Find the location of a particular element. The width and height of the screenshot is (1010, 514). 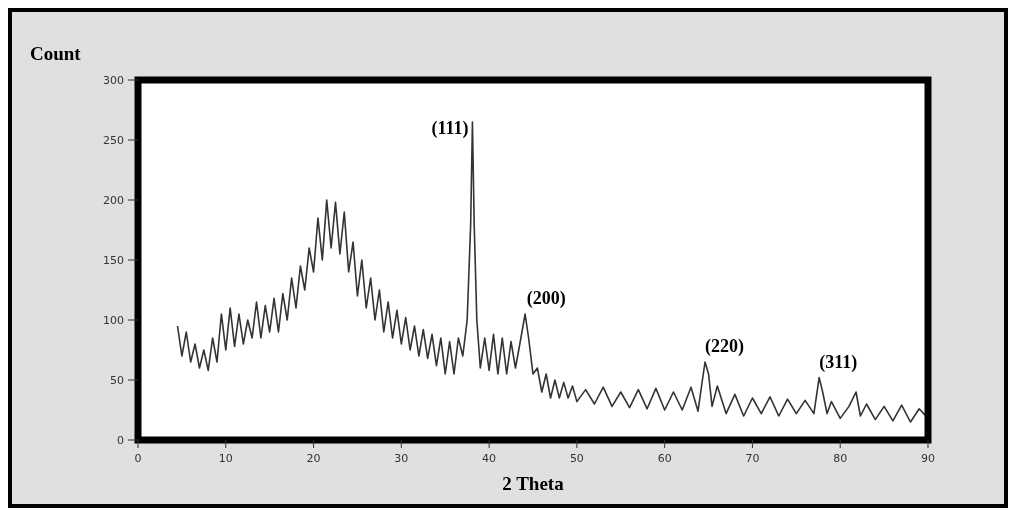

x-tick-label: 40 is located at coordinates (489, 458).